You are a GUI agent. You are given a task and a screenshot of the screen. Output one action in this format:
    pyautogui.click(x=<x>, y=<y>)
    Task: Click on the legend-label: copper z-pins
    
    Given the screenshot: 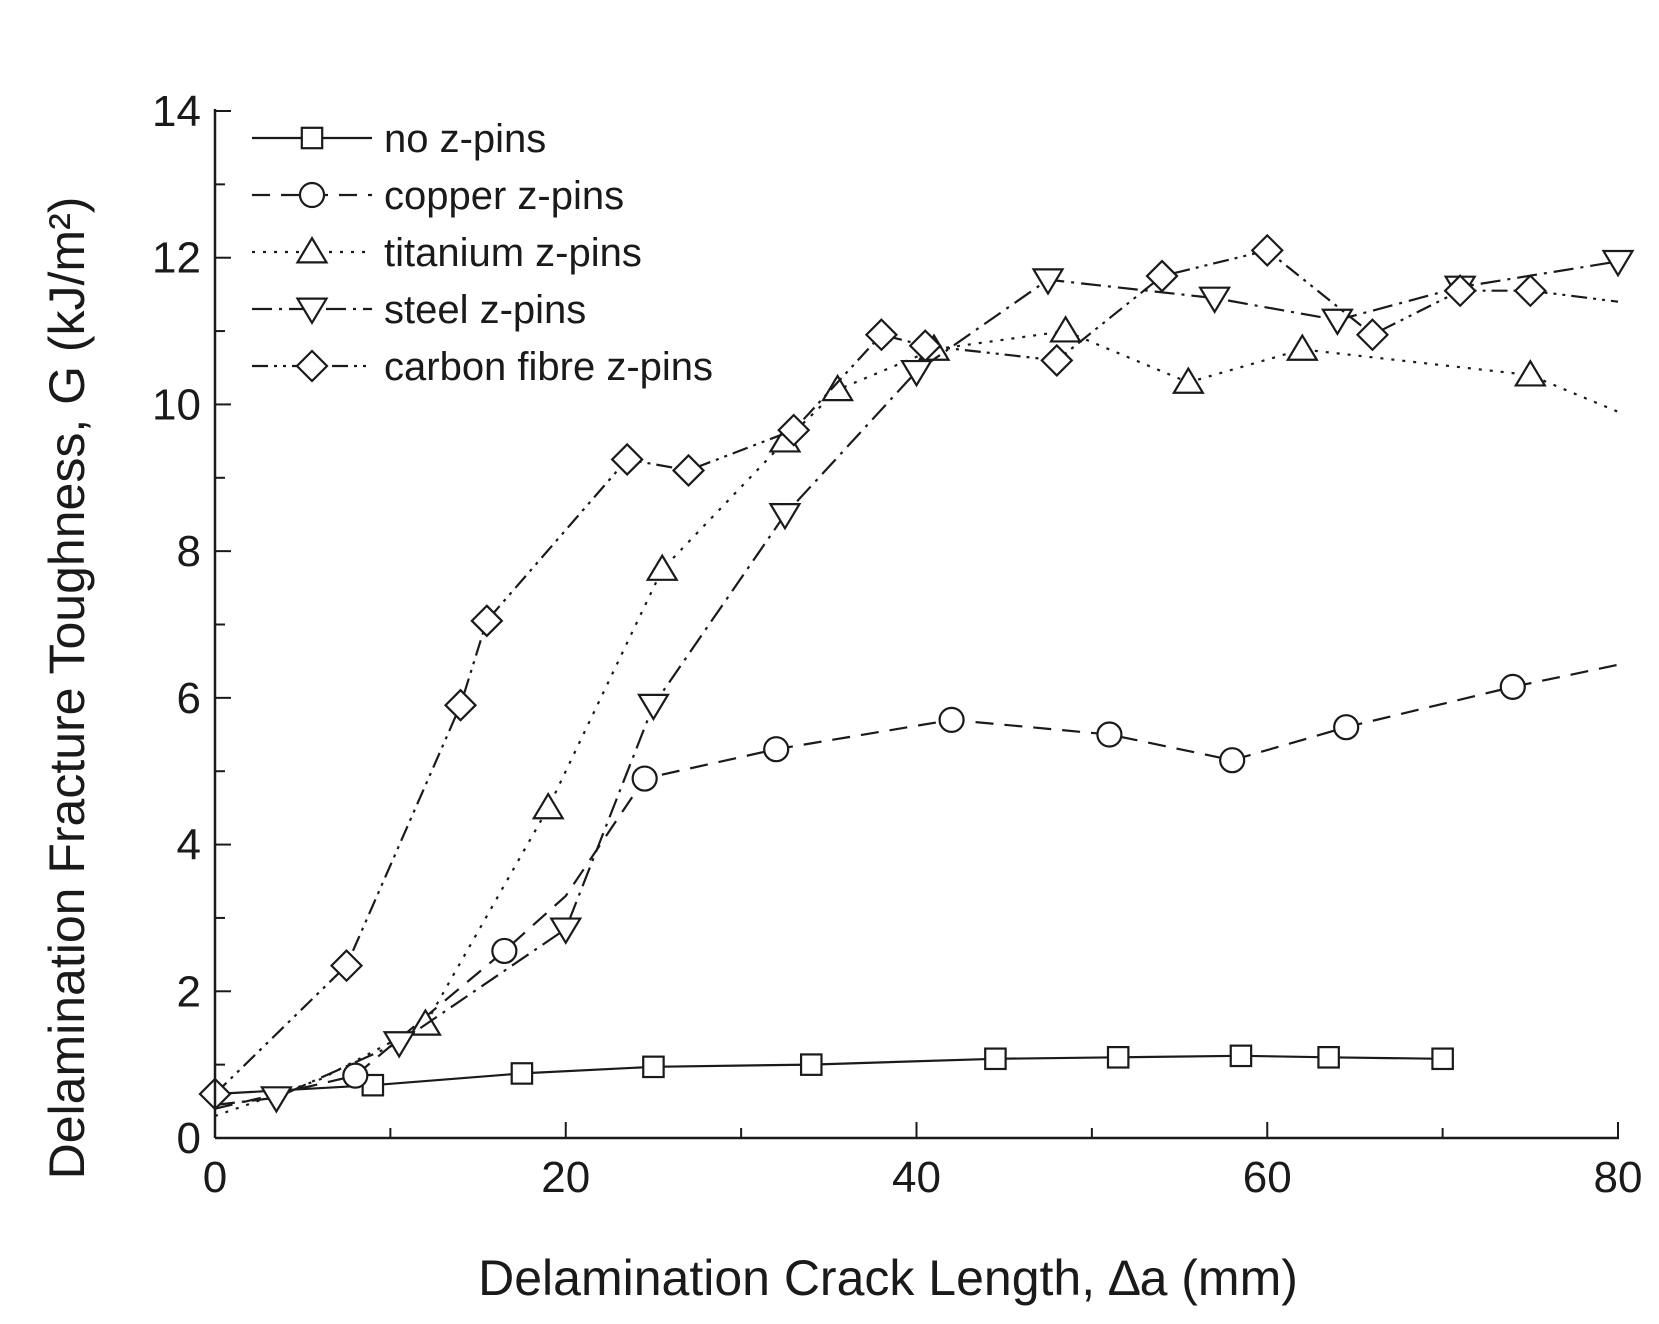 What is the action you would take?
    pyautogui.click(x=504, y=196)
    